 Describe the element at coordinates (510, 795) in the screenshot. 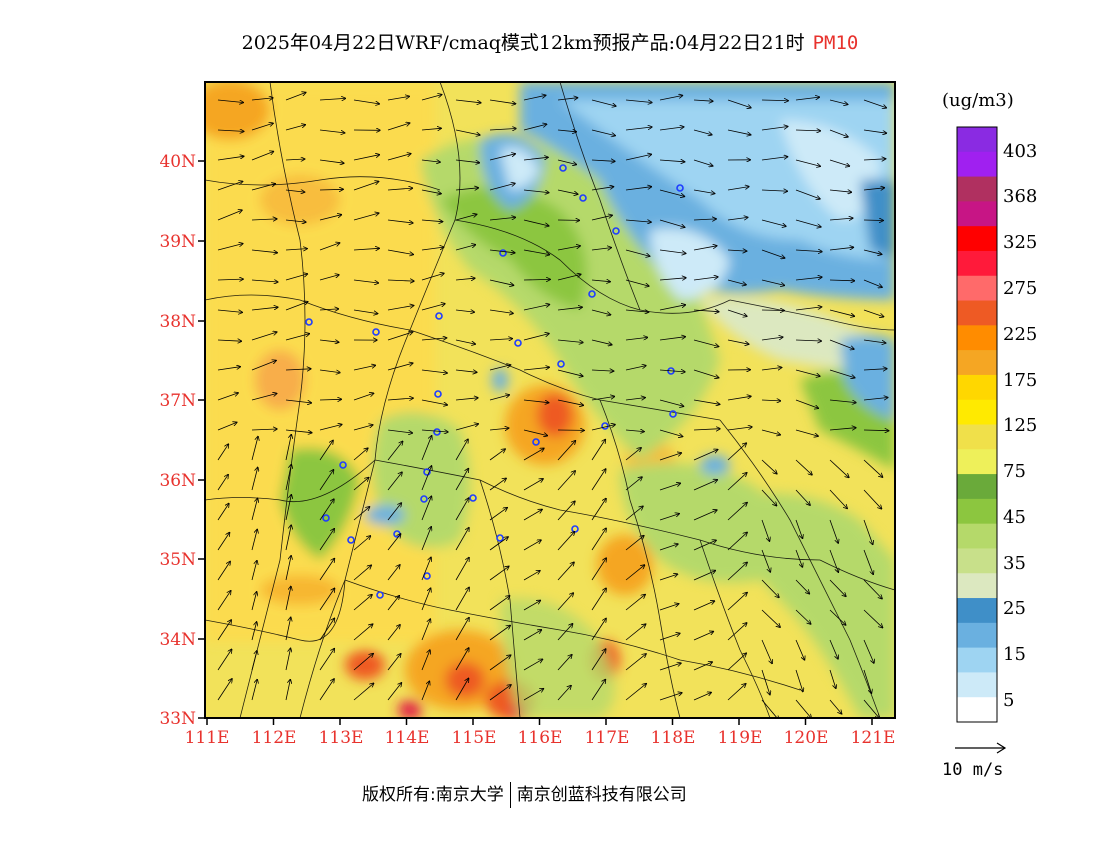

I see `footer-separator` at that location.